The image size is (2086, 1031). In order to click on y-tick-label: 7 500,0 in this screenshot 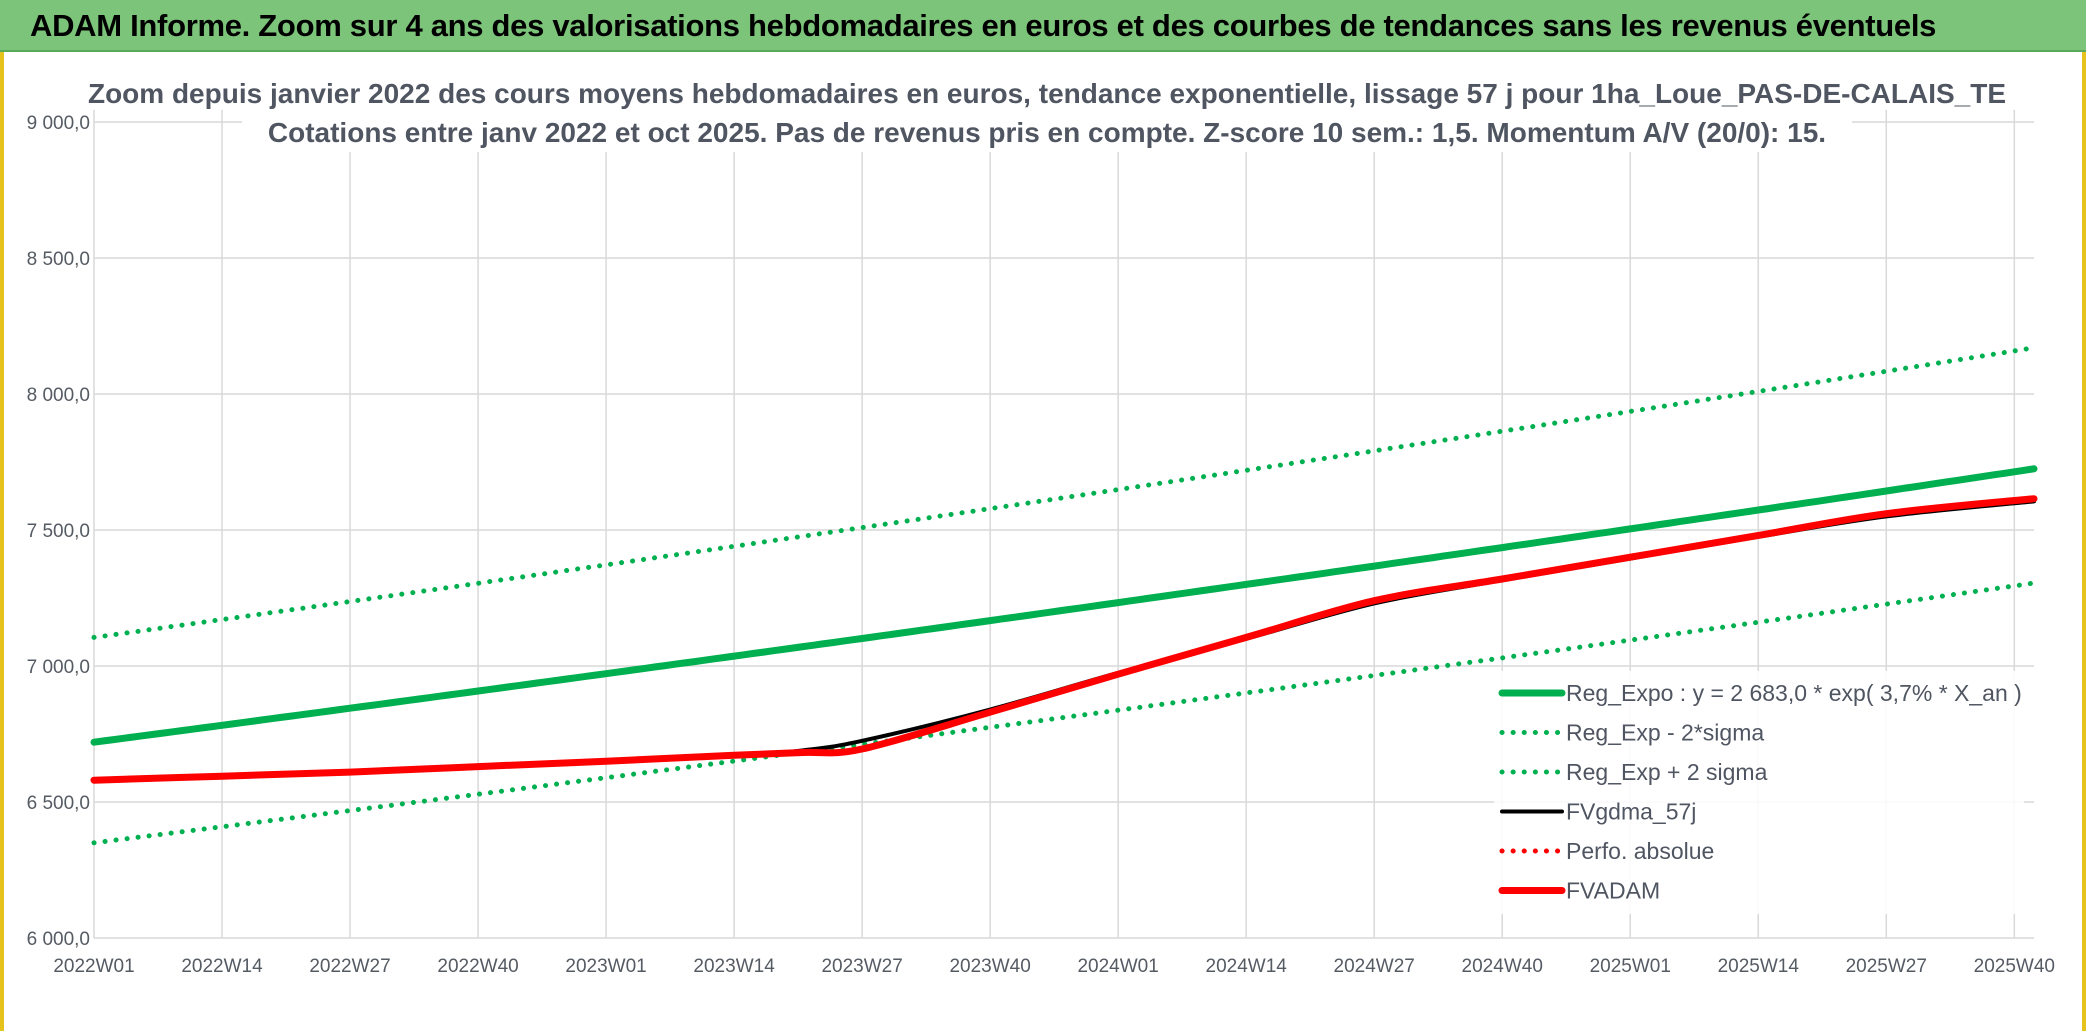, I will do `click(58, 531)`.